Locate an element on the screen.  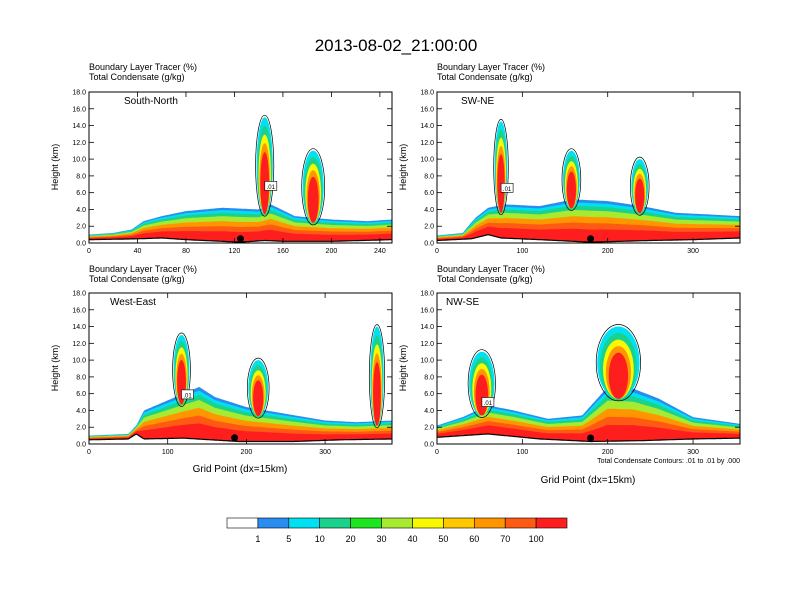
panel-label: NW-SE is located at coordinates (462, 302).